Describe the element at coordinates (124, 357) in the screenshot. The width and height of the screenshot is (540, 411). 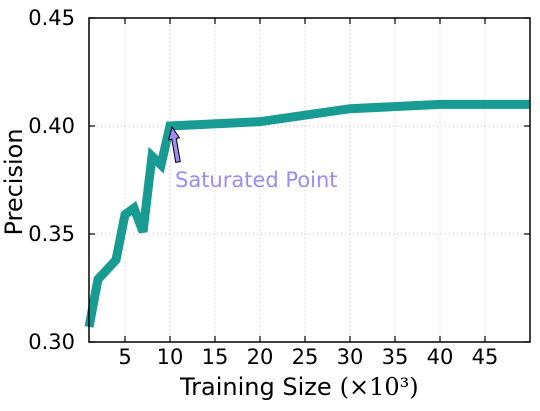
I see `x-tick-label: 5` at that location.